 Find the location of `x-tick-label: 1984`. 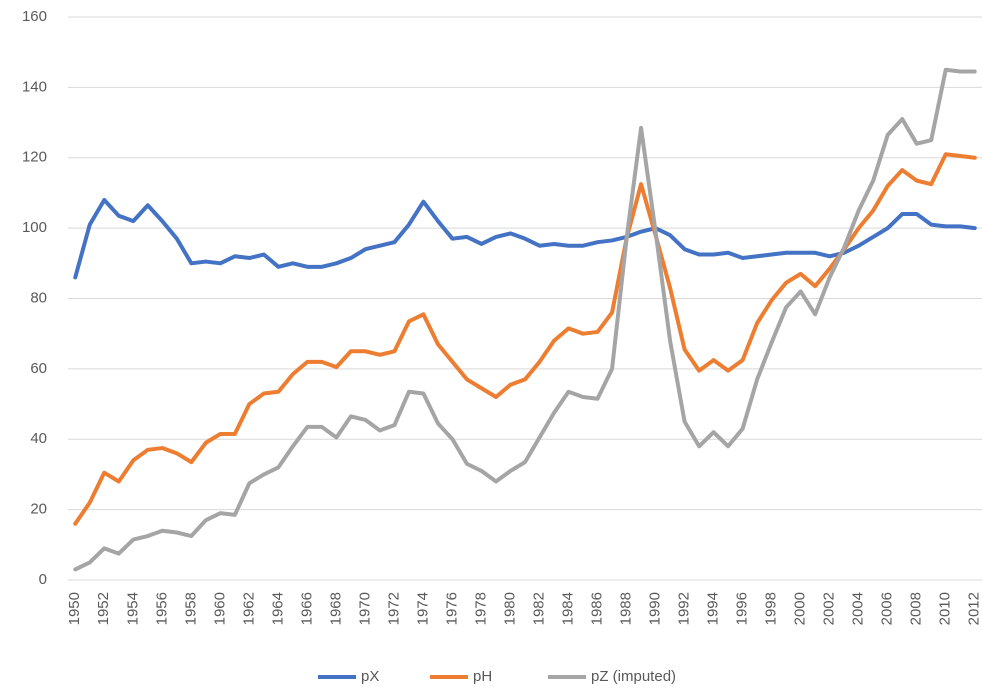

x-tick-label: 1984 is located at coordinates (567, 608).